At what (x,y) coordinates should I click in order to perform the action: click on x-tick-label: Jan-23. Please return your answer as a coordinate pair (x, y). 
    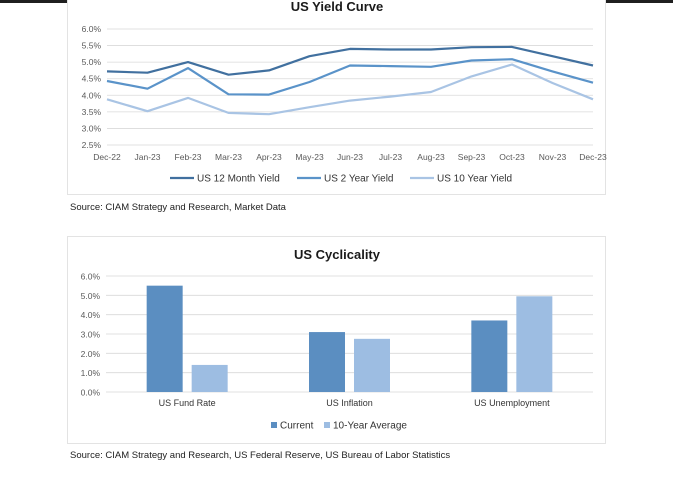
    Looking at the image, I should click on (148, 157).